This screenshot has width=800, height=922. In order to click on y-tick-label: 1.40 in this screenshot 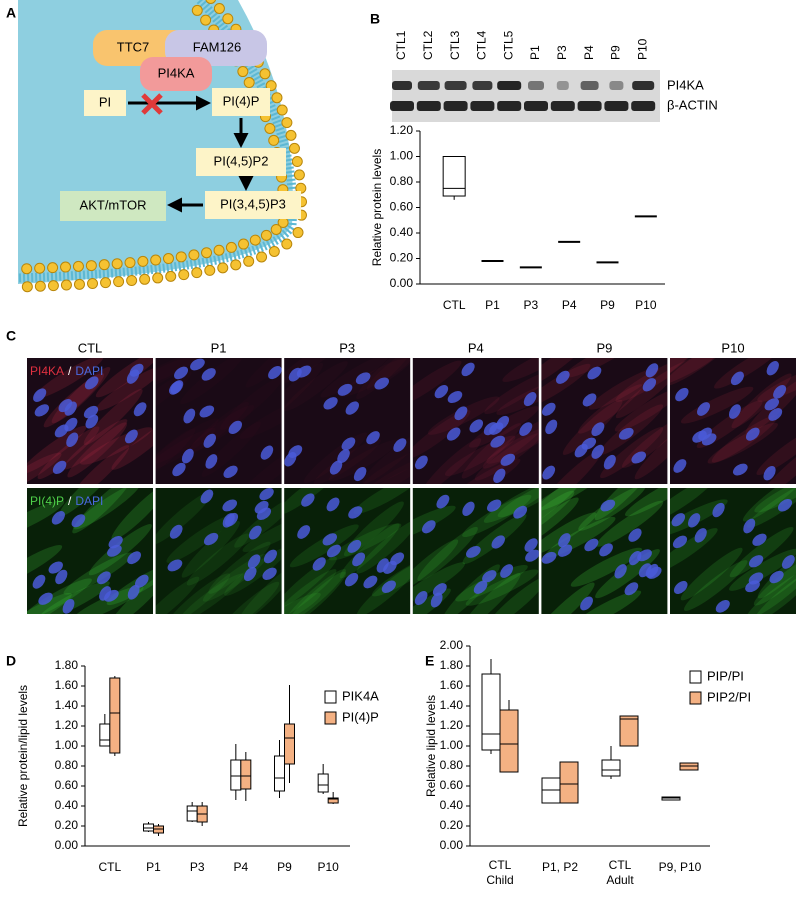, I will do `click(67, 705)`.